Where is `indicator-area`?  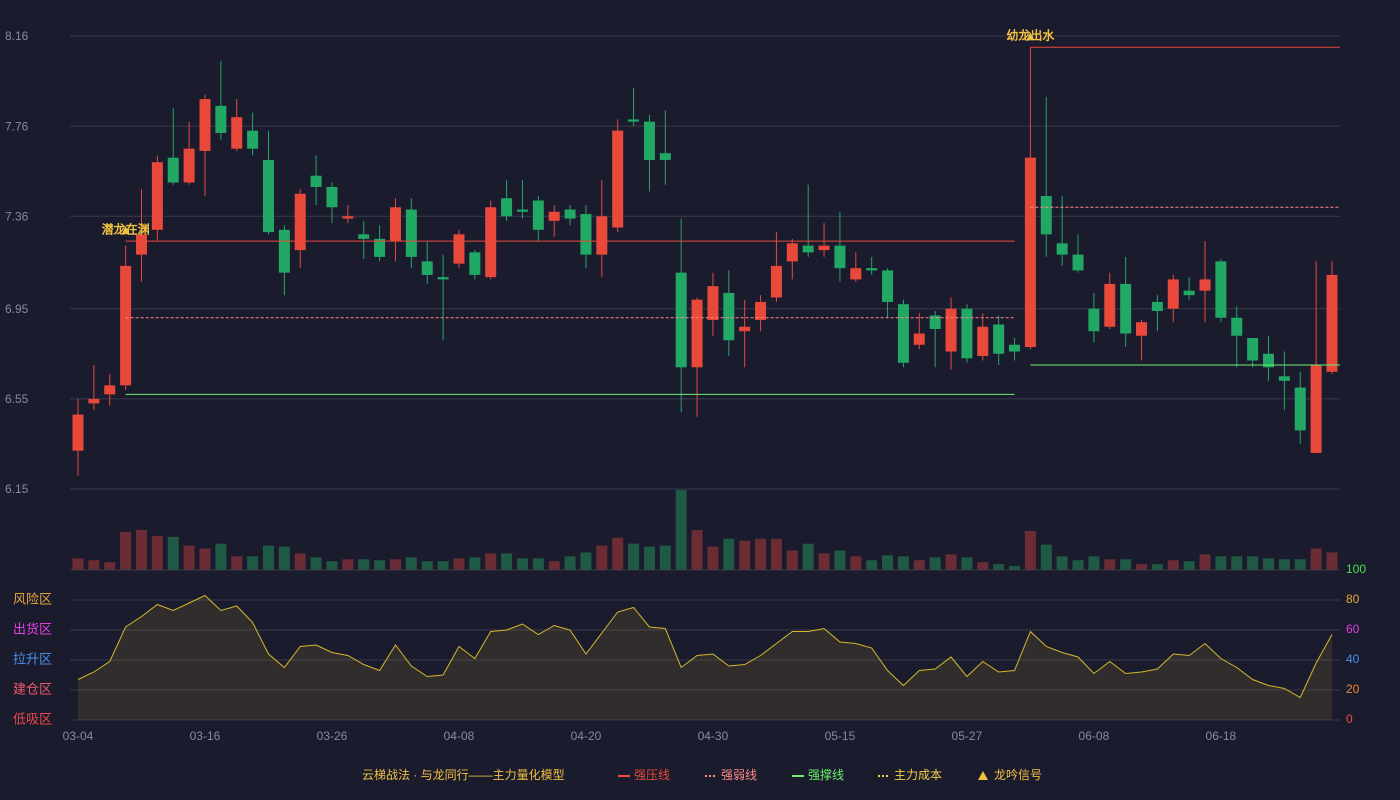 indicator-area is located at coordinates (705, 657).